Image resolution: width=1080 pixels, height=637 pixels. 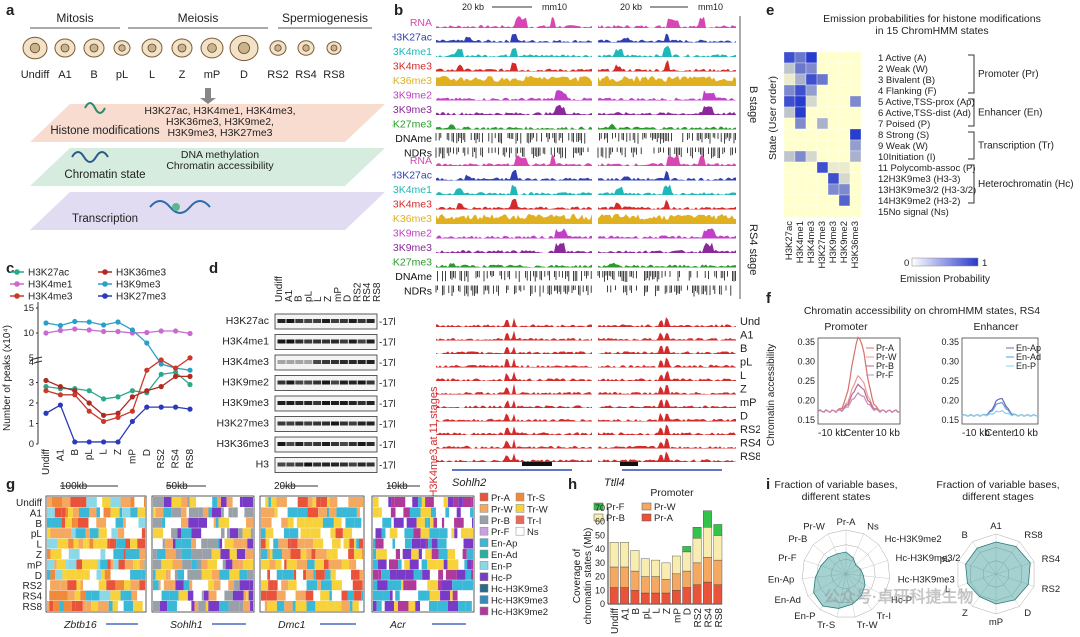 What do you see at coordinates (743, 376) in the screenshot?
I see `h3k4me3-stage-L: L` at bounding box center [743, 376].